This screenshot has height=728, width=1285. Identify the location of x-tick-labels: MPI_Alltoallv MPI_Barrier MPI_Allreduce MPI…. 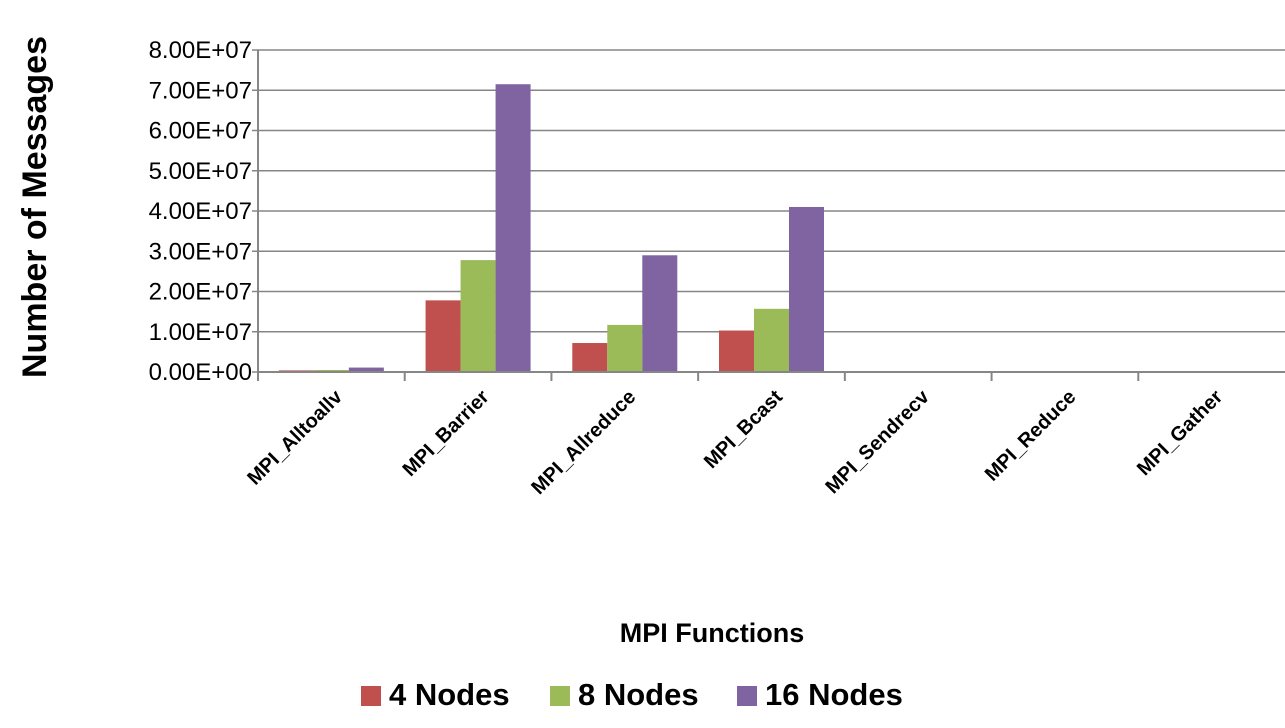
(735, 442).